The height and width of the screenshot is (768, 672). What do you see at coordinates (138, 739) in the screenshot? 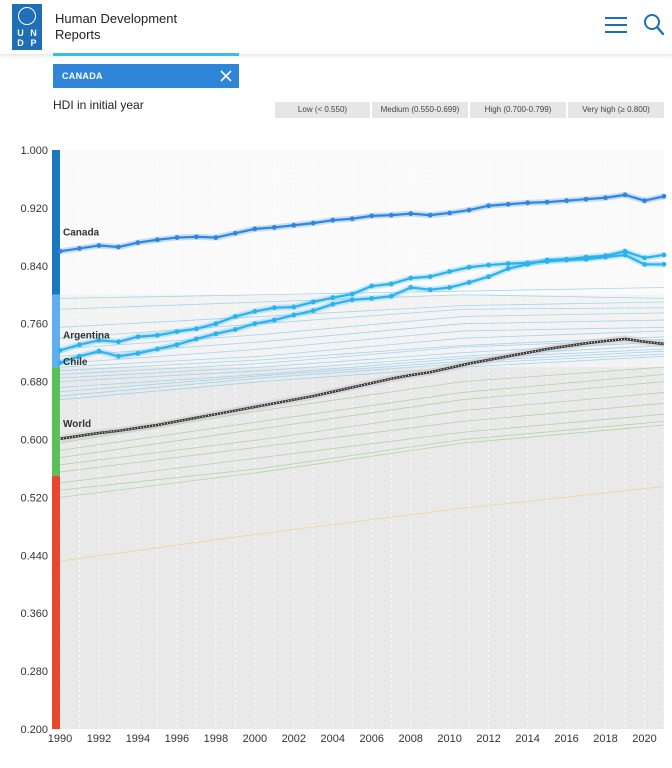
I see `x-tick-label: 1994` at bounding box center [138, 739].